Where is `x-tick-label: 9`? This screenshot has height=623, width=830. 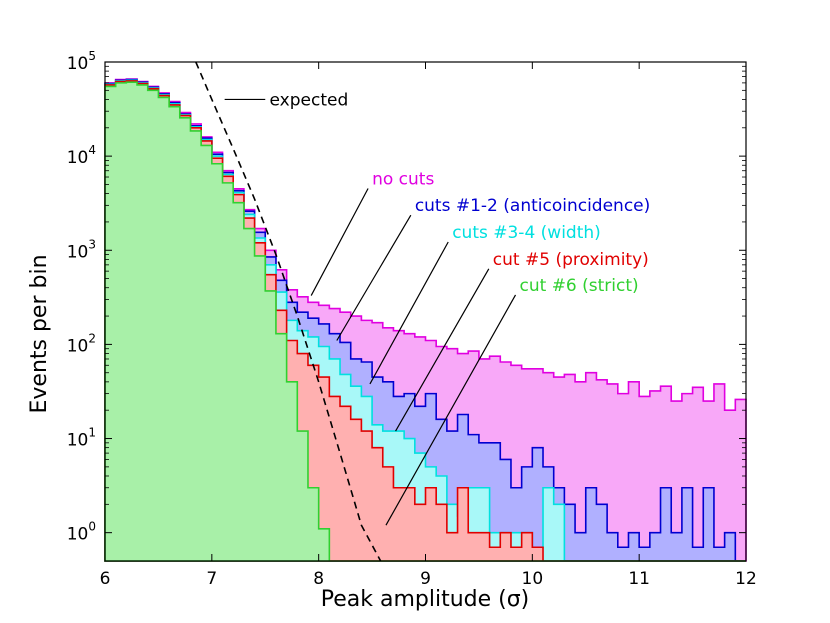 x-tick-label: 9 is located at coordinates (425, 579).